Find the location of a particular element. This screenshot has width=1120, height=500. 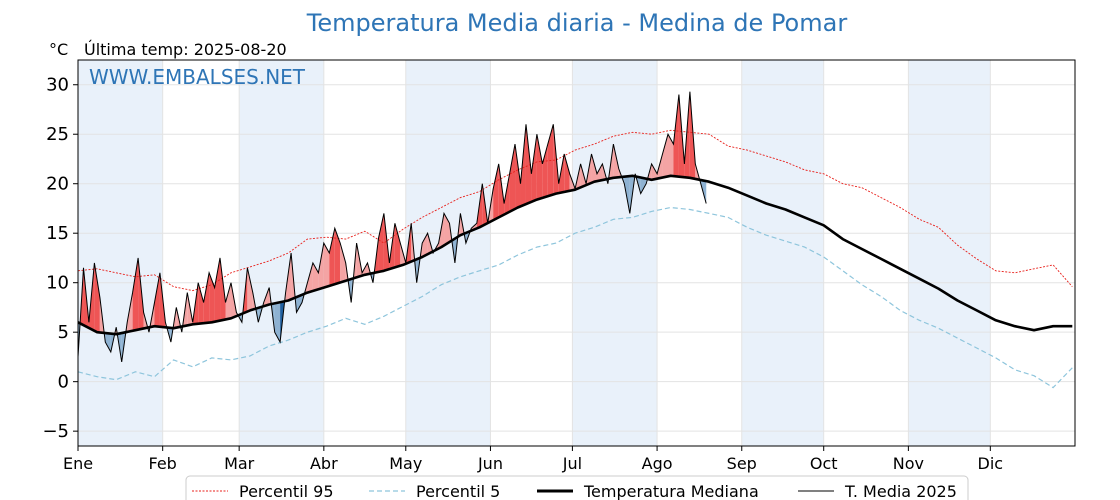

y-tick-label: 10 is located at coordinates (57, 283).